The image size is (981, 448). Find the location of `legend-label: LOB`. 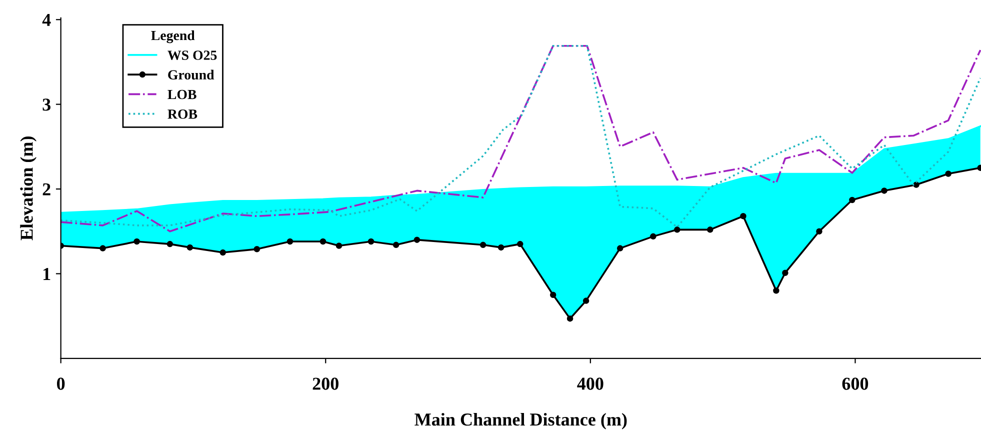

legend-label: LOB is located at coordinates (182, 95).